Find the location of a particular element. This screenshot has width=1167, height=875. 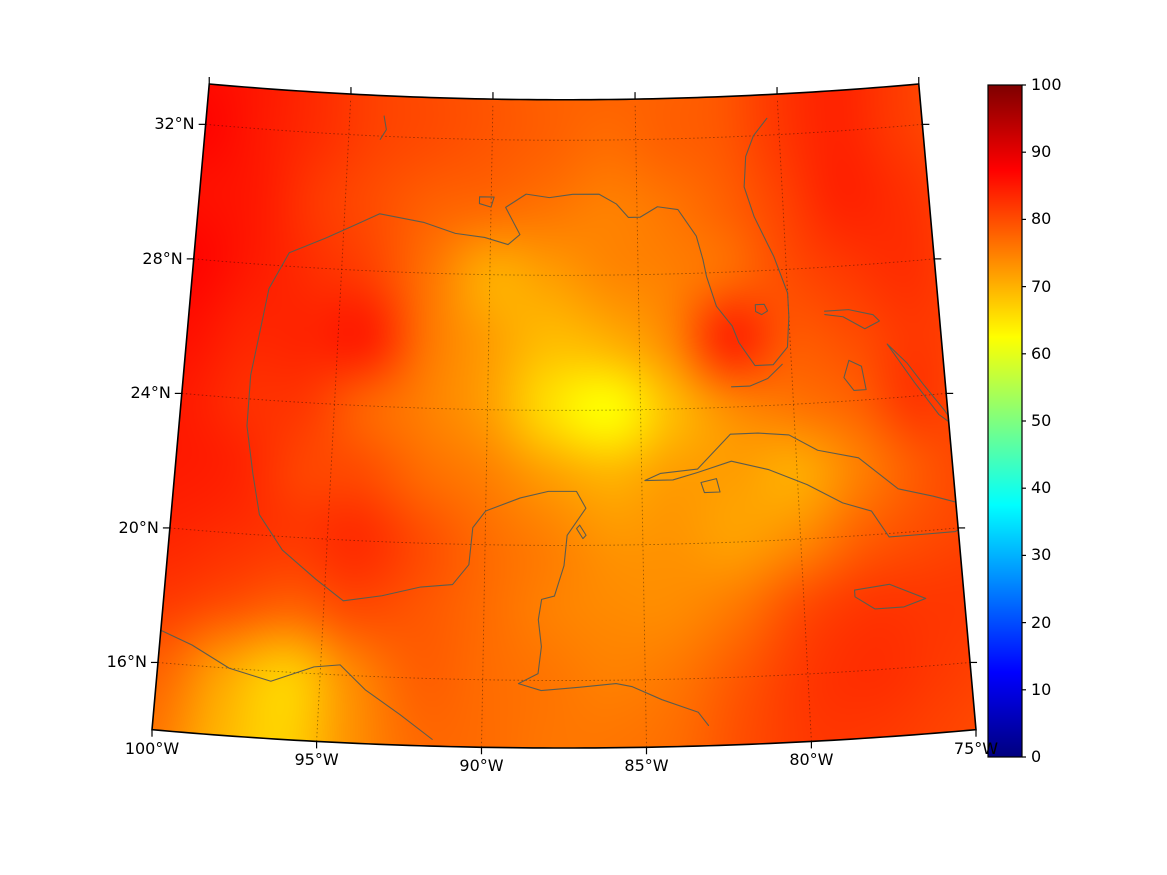

colorbar is located at coordinates (1005, 421).